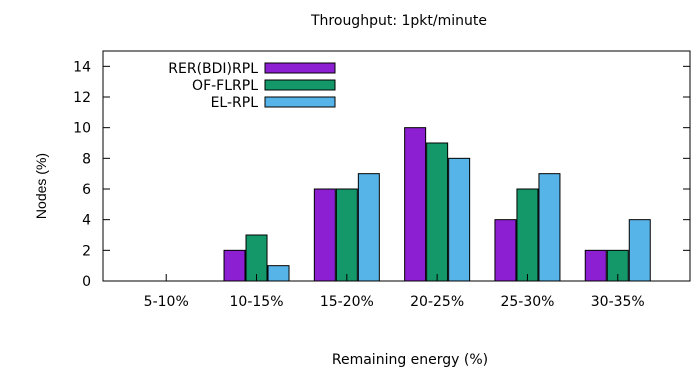 The width and height of the screenshot is (693, 369). What do you see at coordinates (347, 302) in the screenshot?
I see `x-tick-label: 15-20%` at bounding box center [347, 302].